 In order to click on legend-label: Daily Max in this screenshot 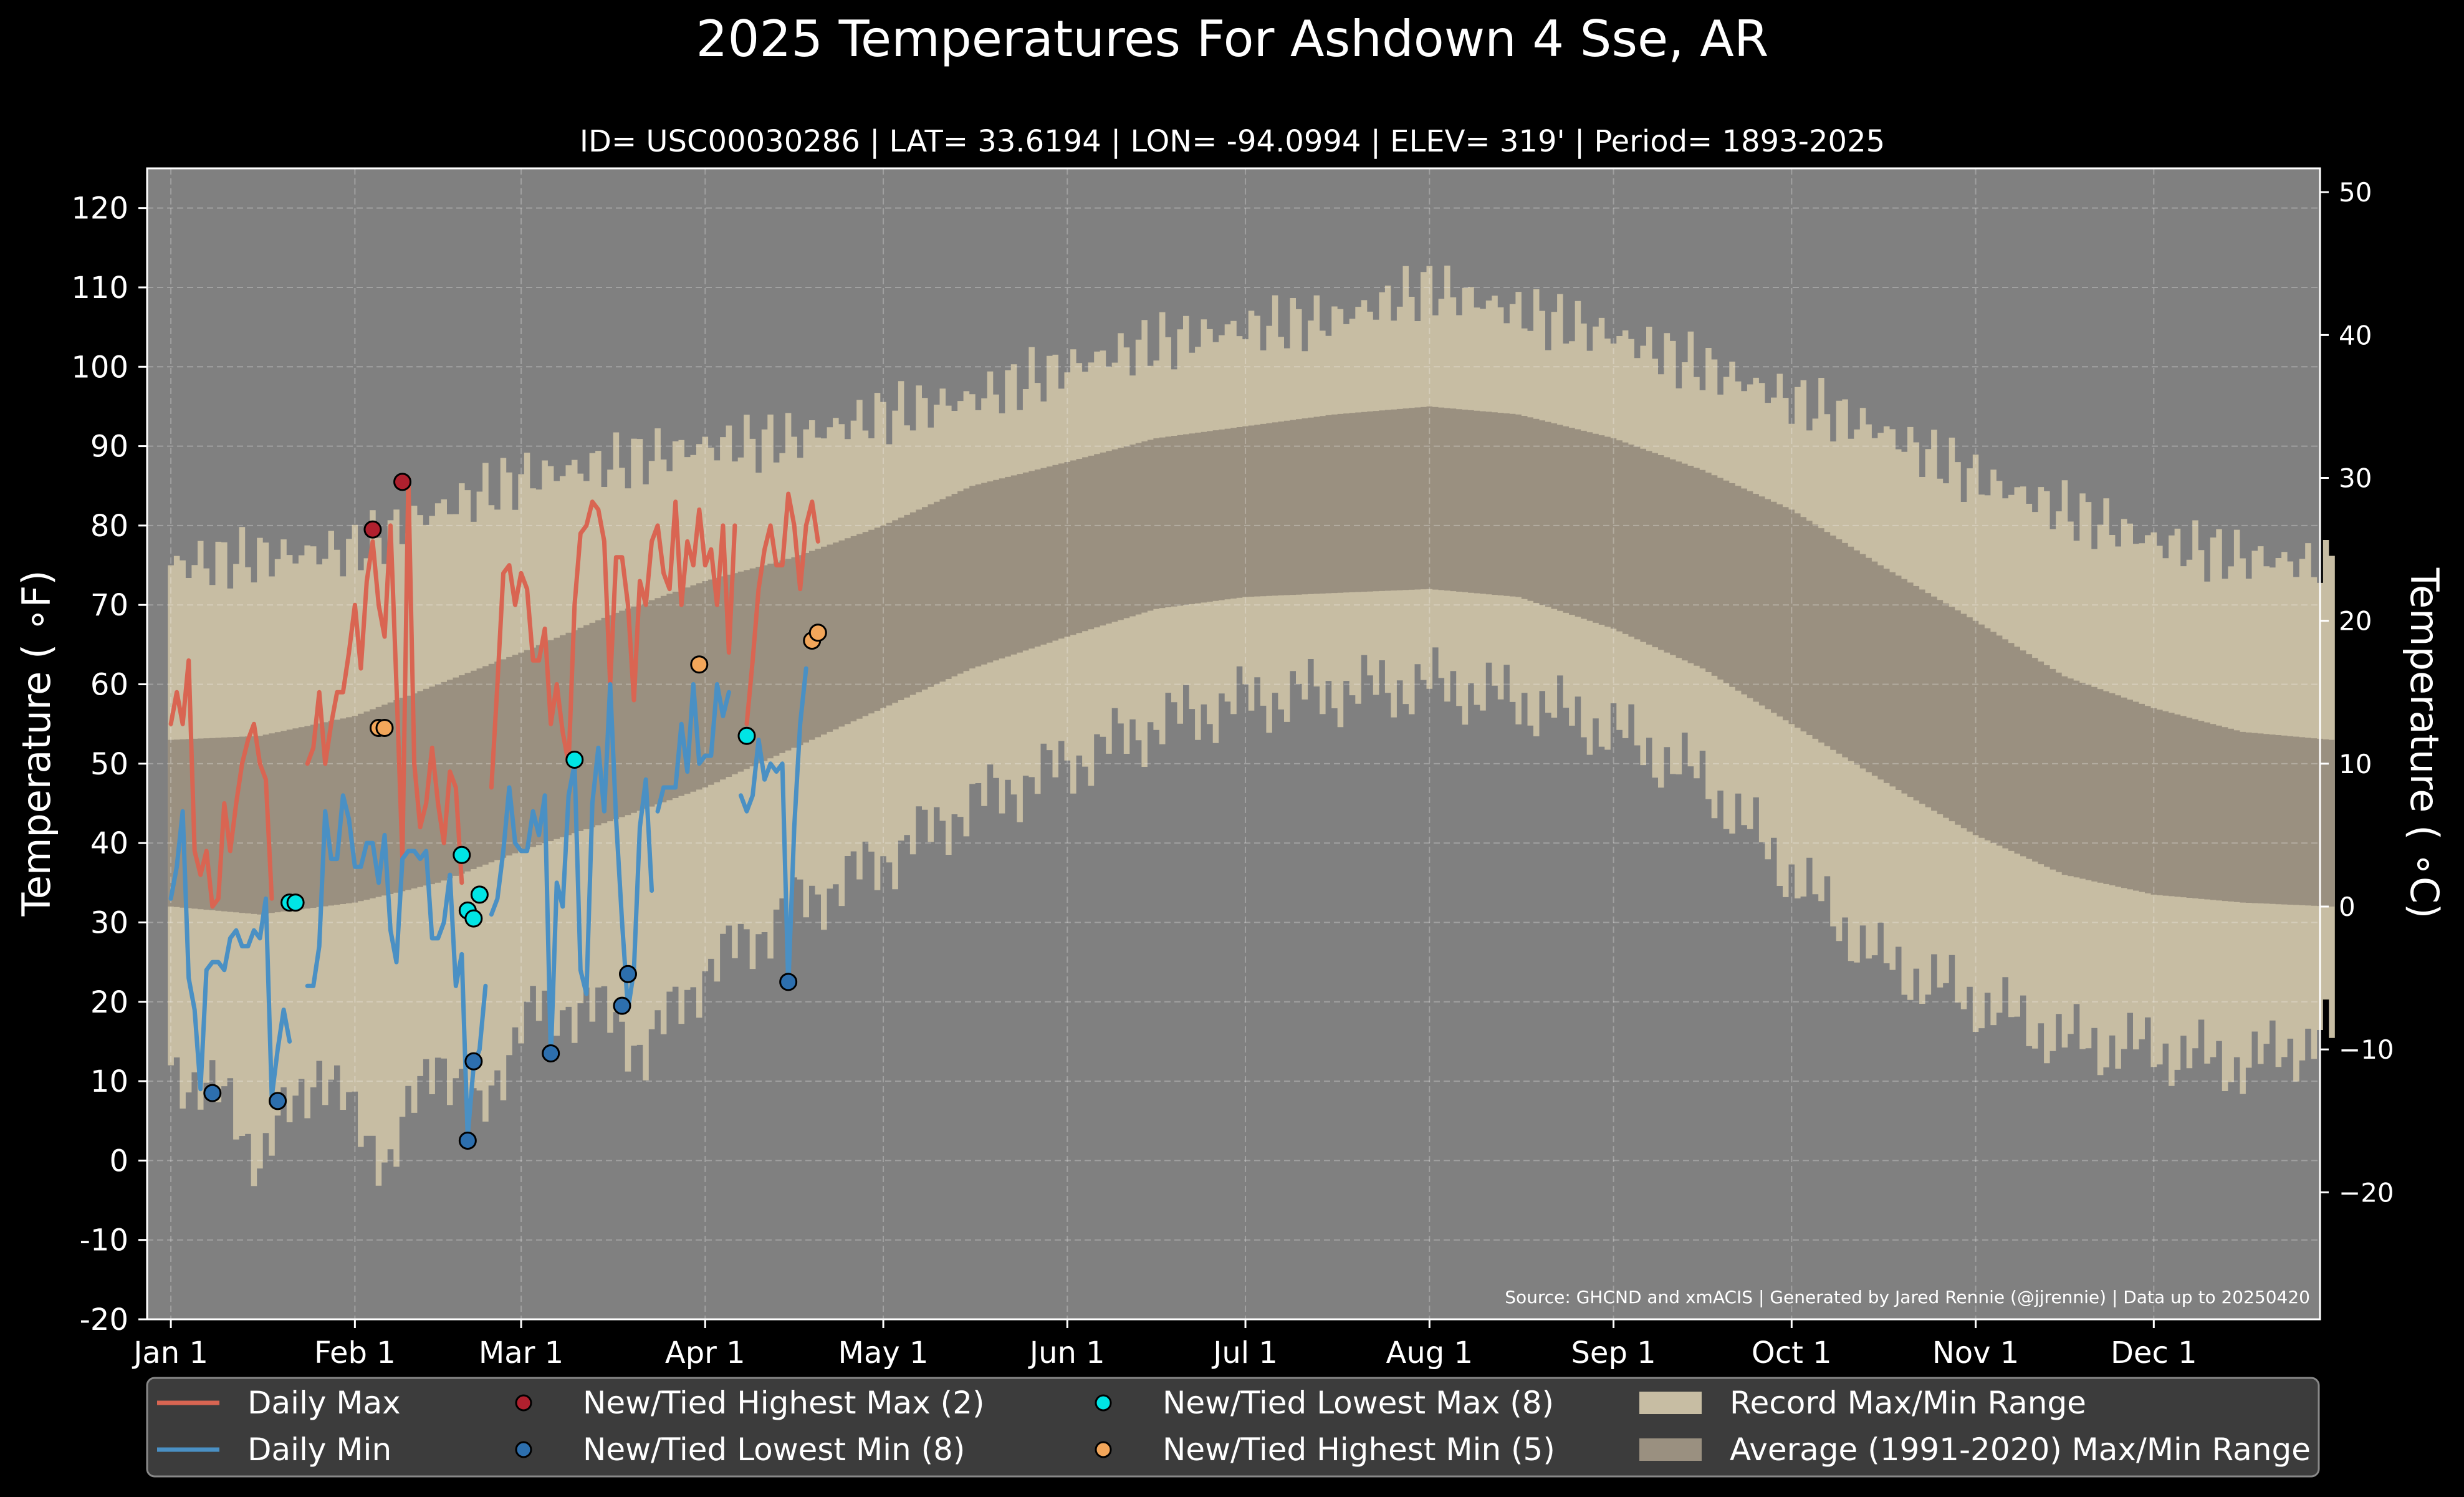, I will do `click(324, 1403)`.